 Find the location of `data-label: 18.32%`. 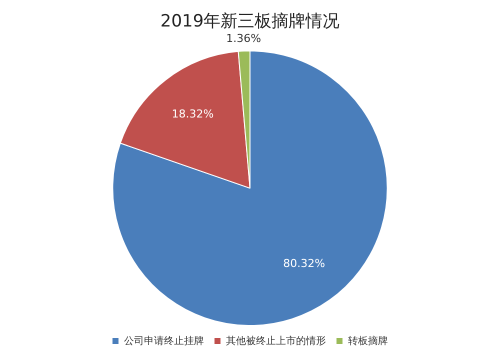

data-label: 18.32% is located at coordinates (193, 113).